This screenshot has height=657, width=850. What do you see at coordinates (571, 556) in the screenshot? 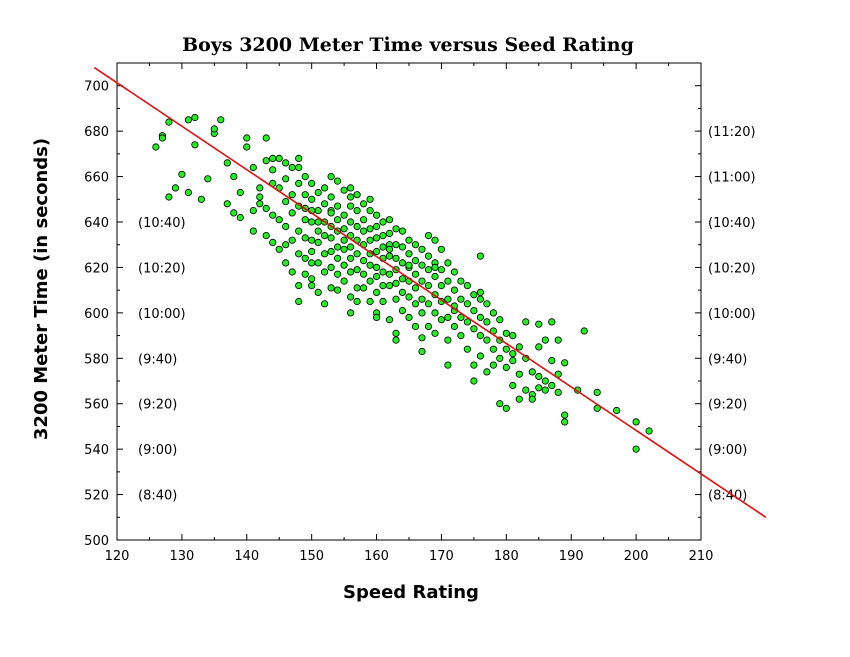
I see `x-tick-label: 190` at bounding box center [571, 556].